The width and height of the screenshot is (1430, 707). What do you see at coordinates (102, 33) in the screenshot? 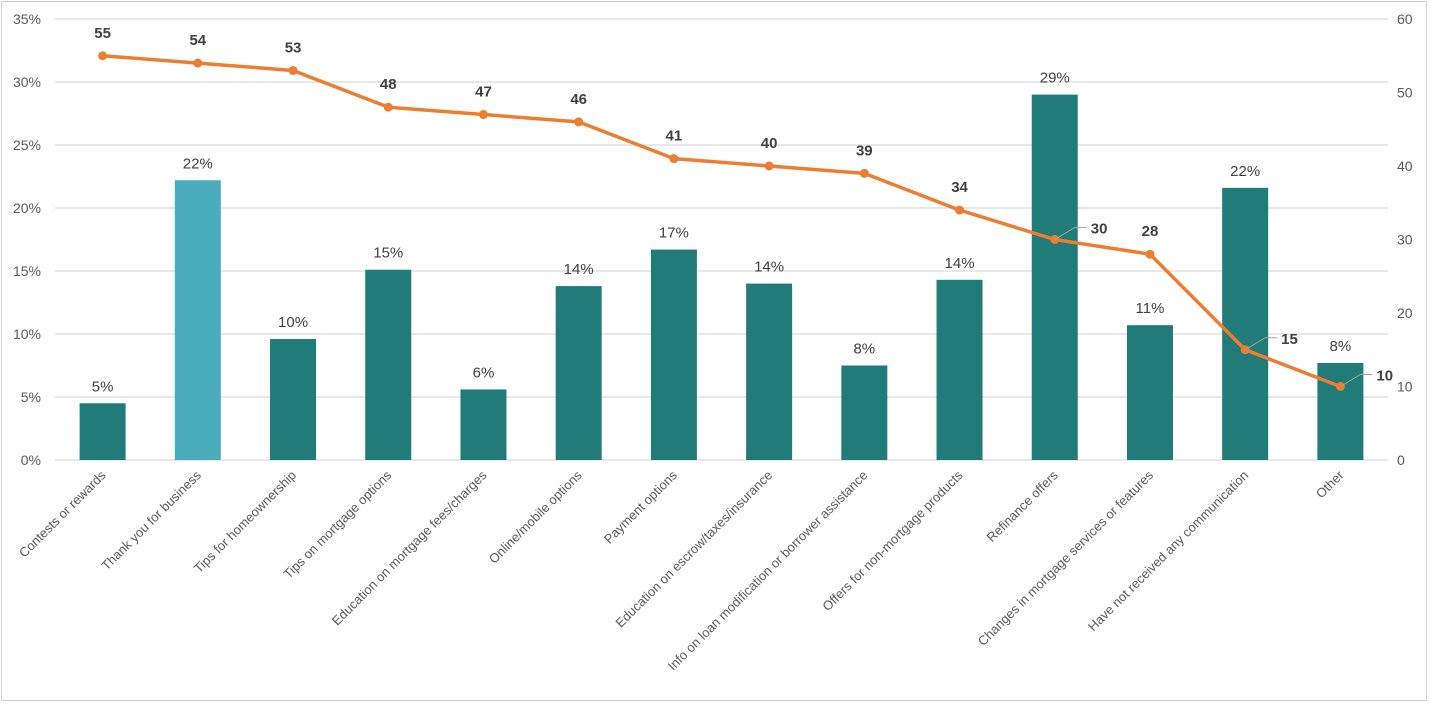
I see `line-data-label: 55` at bounding box center [102, 33].